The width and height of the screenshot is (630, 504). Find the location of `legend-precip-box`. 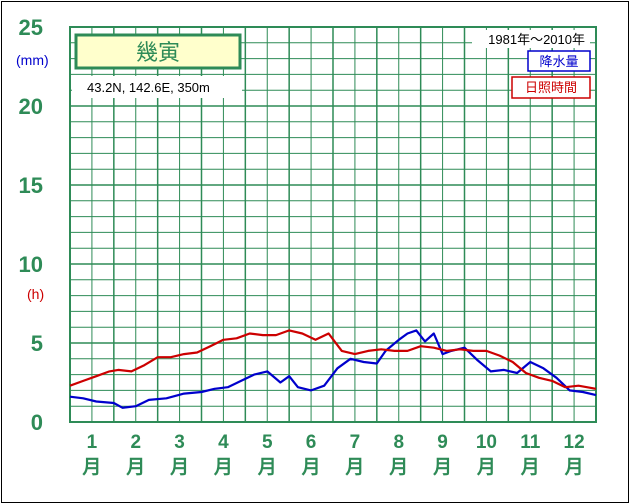

legend-precip-box is located at coordinates (559, 61).